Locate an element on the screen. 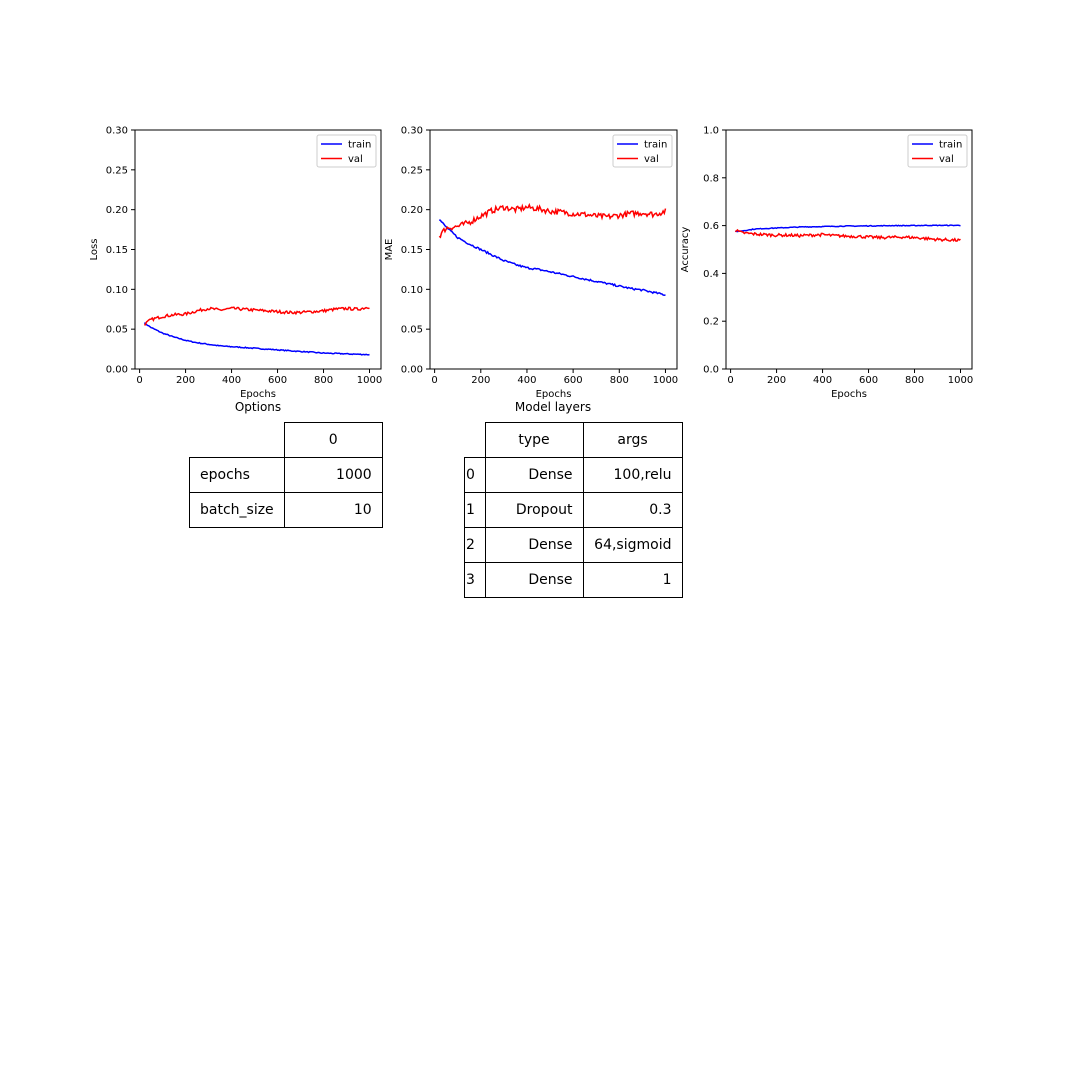 This screenshot has width=1080, height=1080. table-cell: 1000 is located at coordinates (333, 475).